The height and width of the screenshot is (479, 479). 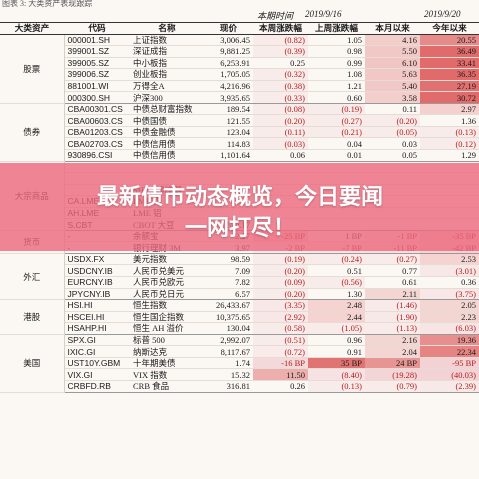 What do you see at coordinates (239, 228) in the screenshot?
I see `banner-line-2: 一网打尽！` at bounding box center [239, 228].